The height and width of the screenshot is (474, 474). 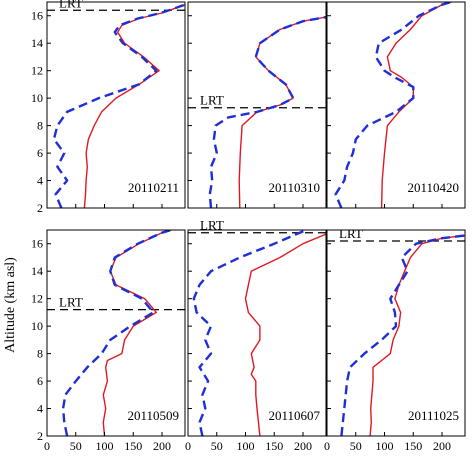 What do you see at coordinates (71, 5) in the screenshot?
I see `panel-1-lrt-label: LRT` at bounding box center [71, 5].